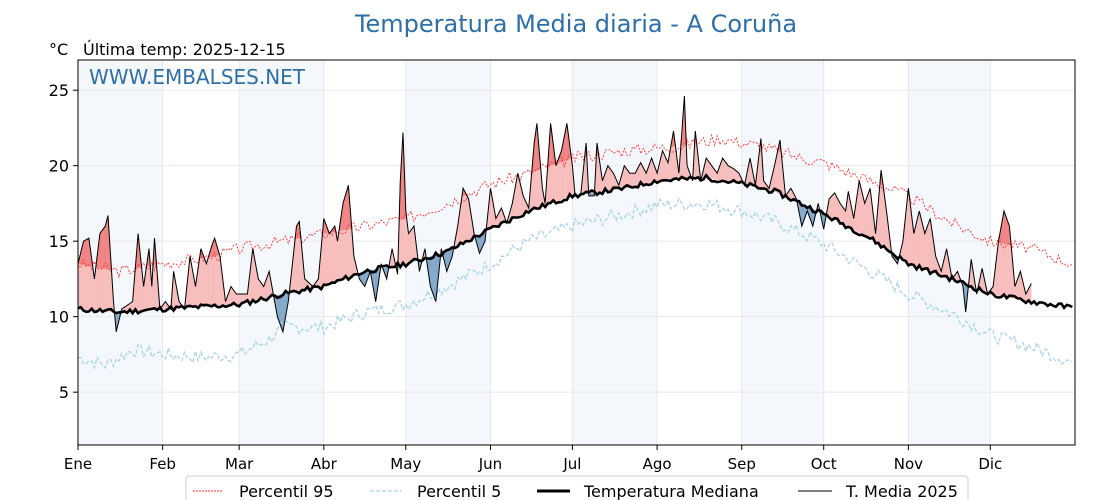  Describe the element at coordinates (64, 392) in the screenshot. I see `y-tick-label: 5` at that location.